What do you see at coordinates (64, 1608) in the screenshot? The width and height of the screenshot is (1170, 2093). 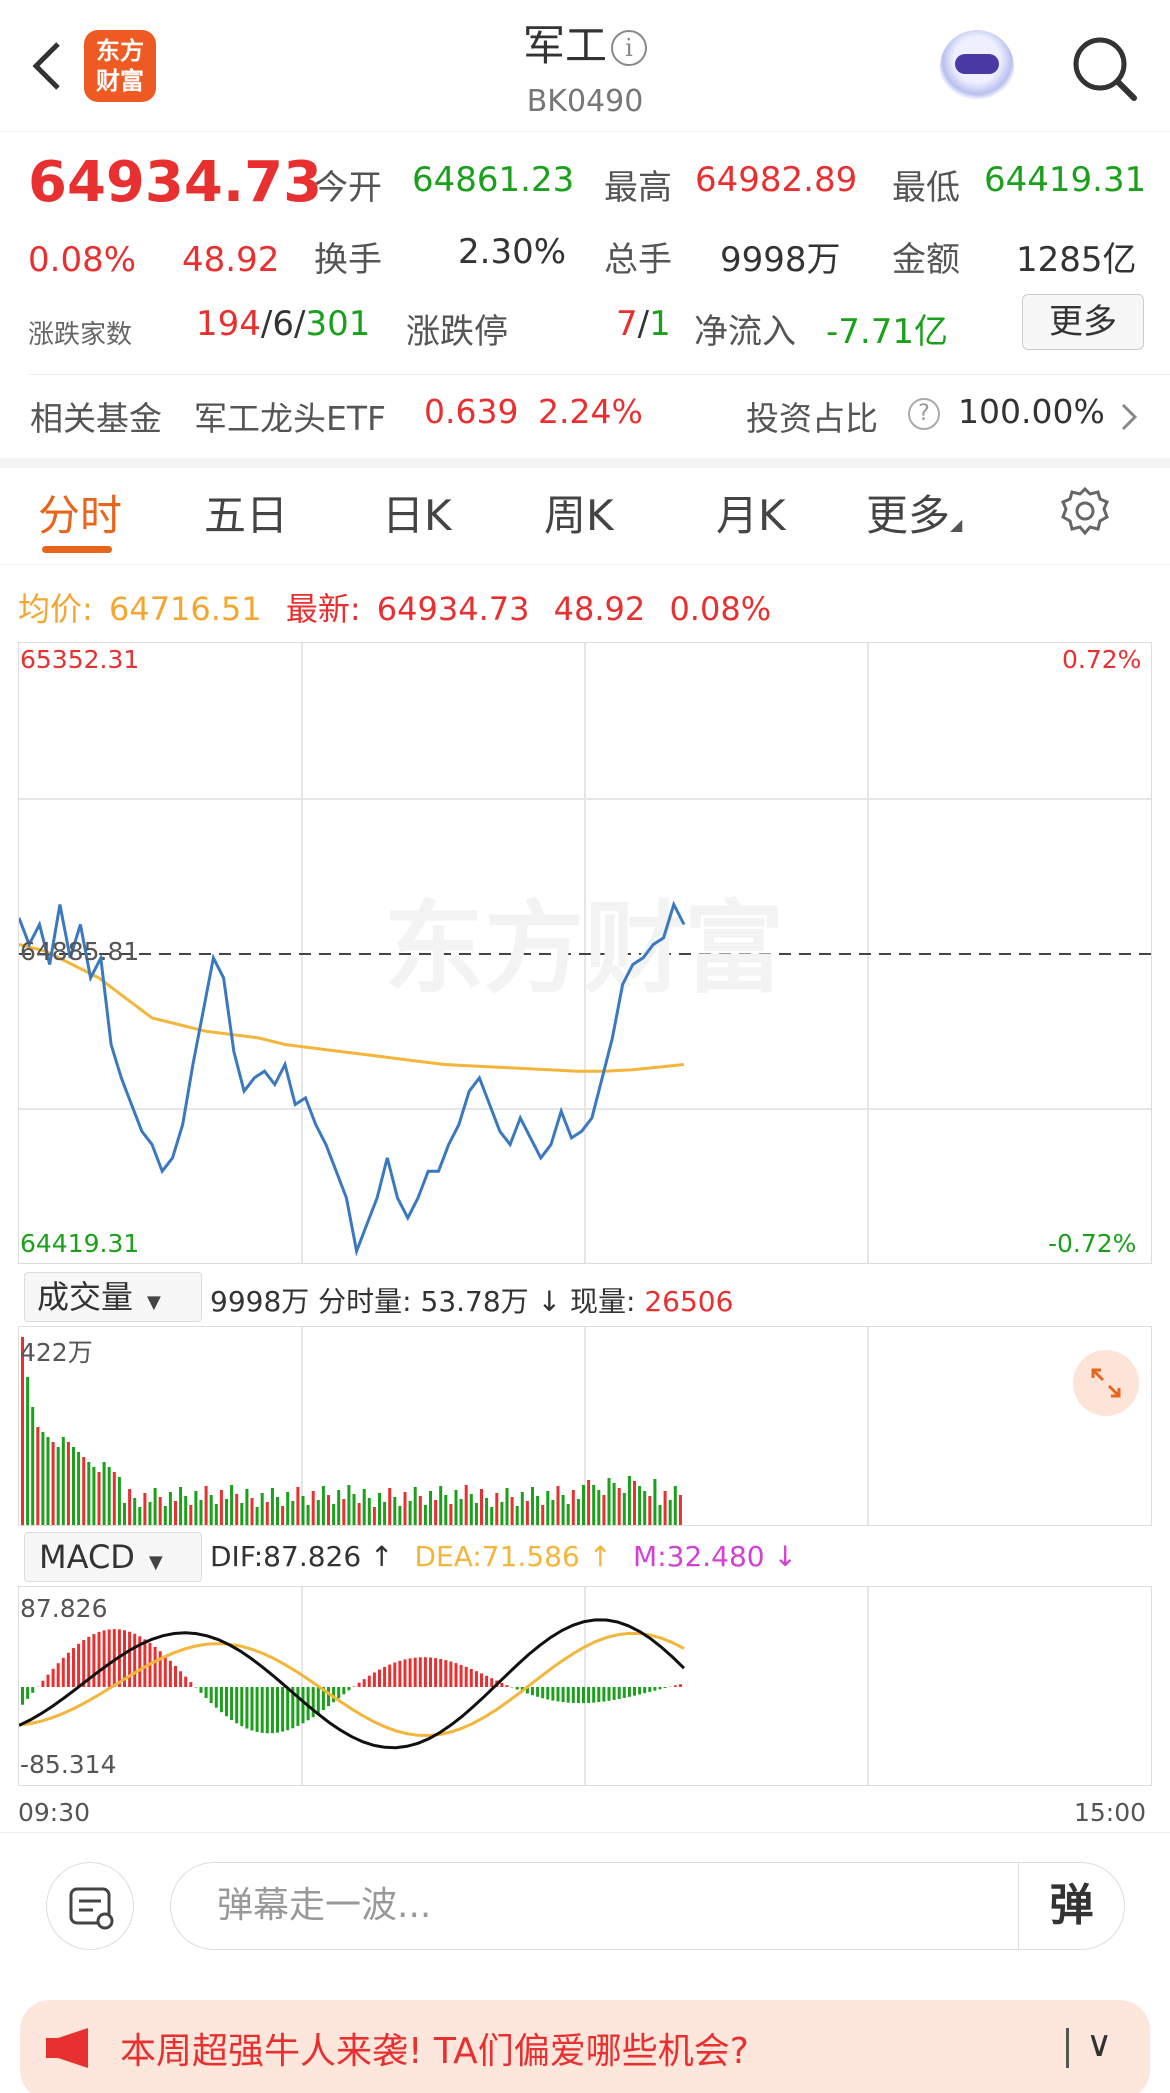 I see `macd-max-label: 87.826` at bounding box center [64, 1608].